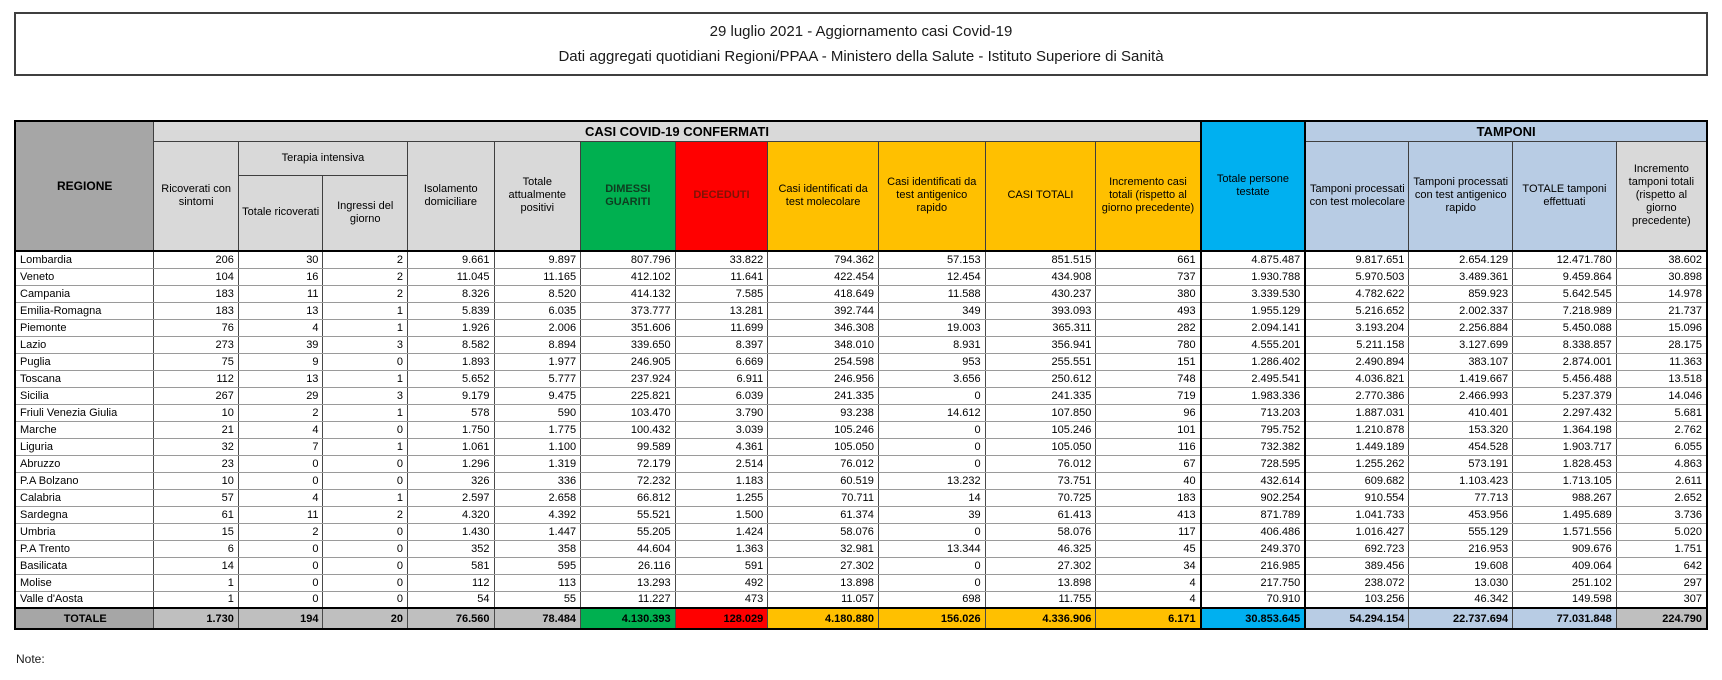  What do you see at coordinates (196, 361) in the screenshot?
I see `value-cell: 75` at bounding box center [196, 361].